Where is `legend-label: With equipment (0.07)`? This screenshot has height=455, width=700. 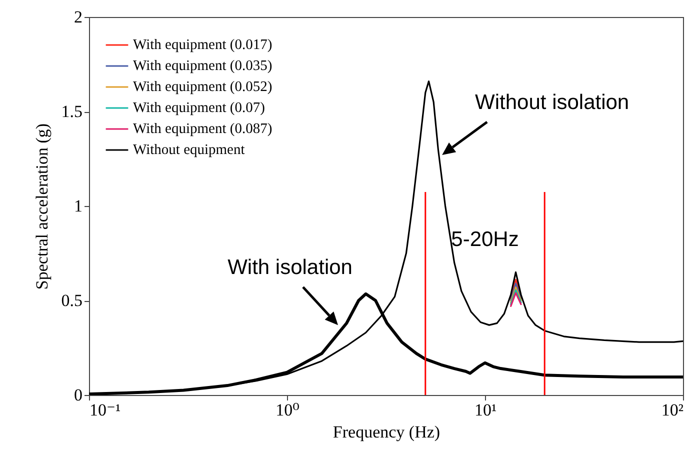
legend-label: With equipment (0.07) is located at coordinates (199, 108).